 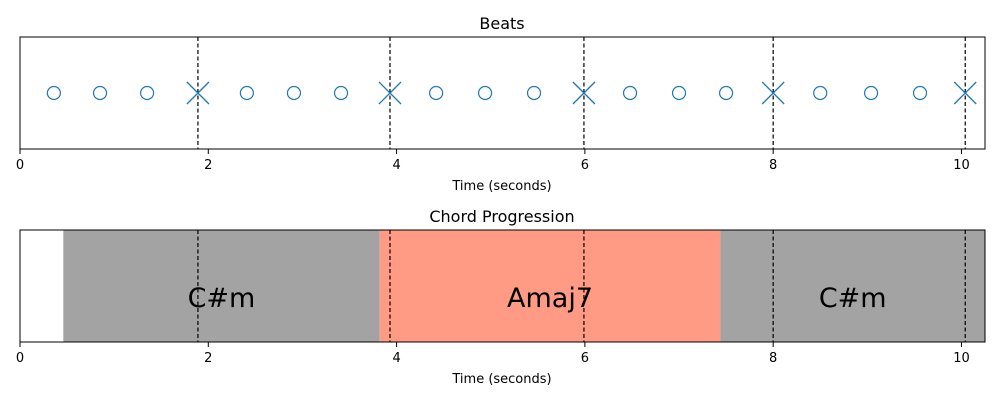 What do you see at coordinates (493, 161) in the screenshot?
I see `beats-x-axis: 0 2 4 6 8 10` at bounding box center [493, 161].